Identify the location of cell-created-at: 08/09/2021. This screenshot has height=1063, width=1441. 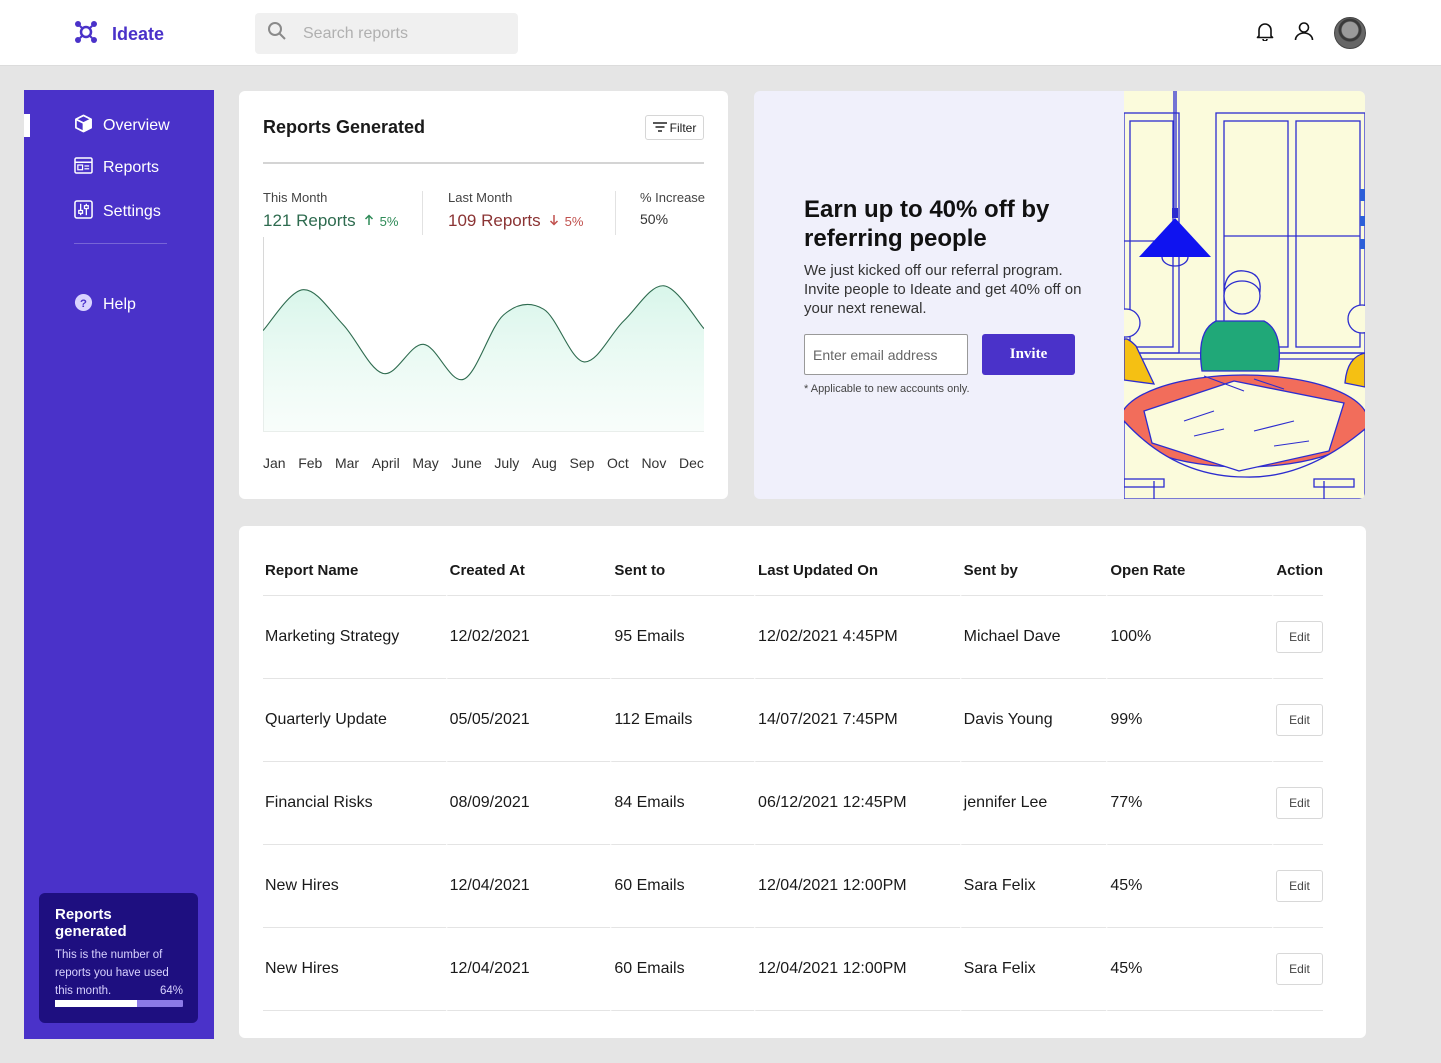
(528, 803).